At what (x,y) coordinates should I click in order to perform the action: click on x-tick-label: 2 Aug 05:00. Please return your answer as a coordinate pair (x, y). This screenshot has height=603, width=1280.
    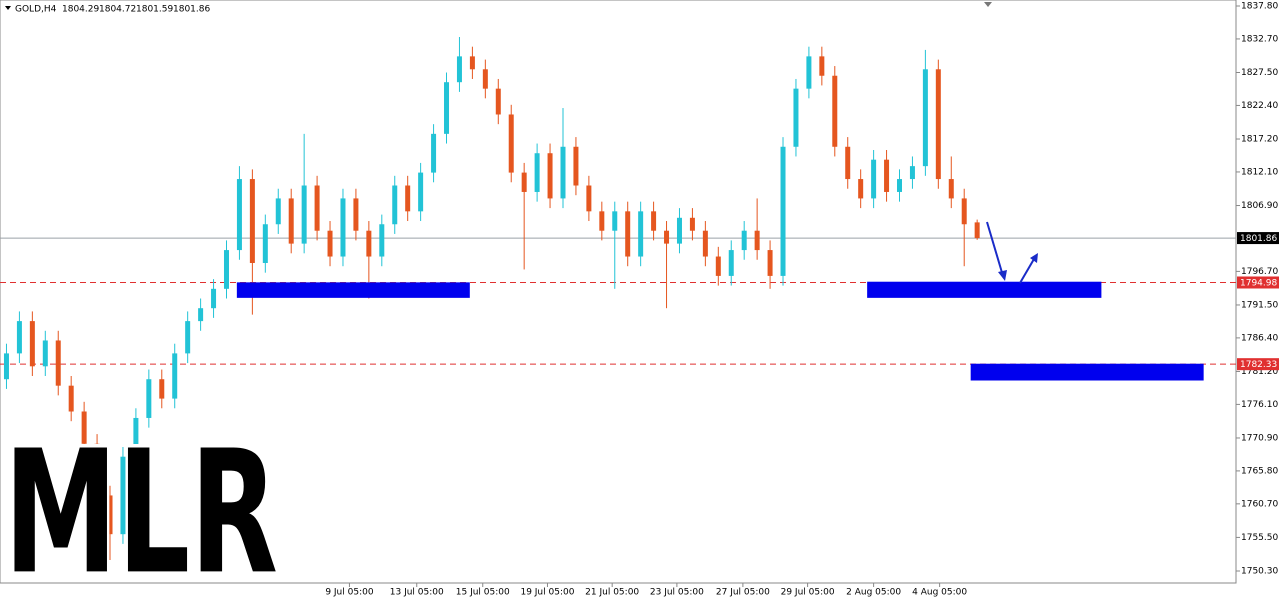
    Looking at the image, I should click on (873, 593).